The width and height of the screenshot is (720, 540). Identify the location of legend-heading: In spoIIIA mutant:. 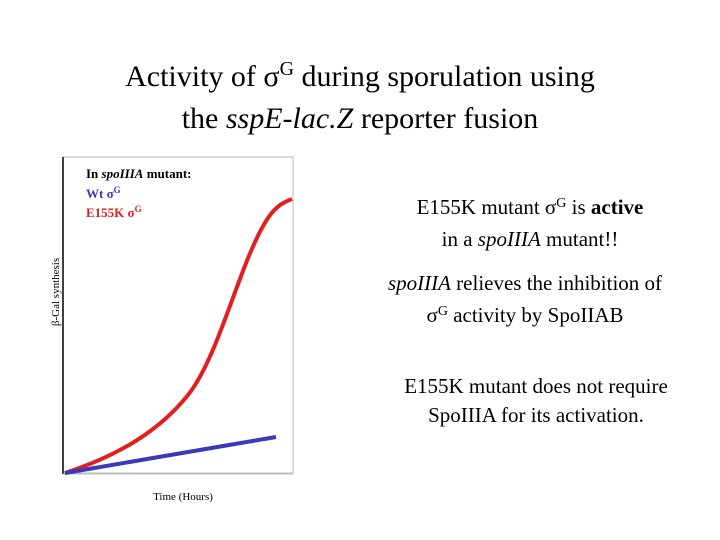
(139, 173).